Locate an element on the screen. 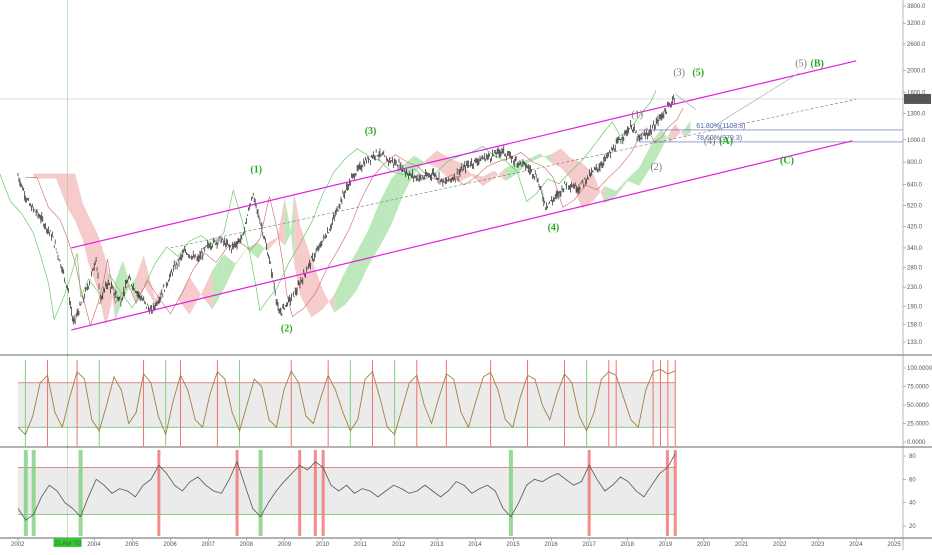 This screenshot has width=932, height=555. price-tick-label: 340.0 is located at coordinates (915, 249).